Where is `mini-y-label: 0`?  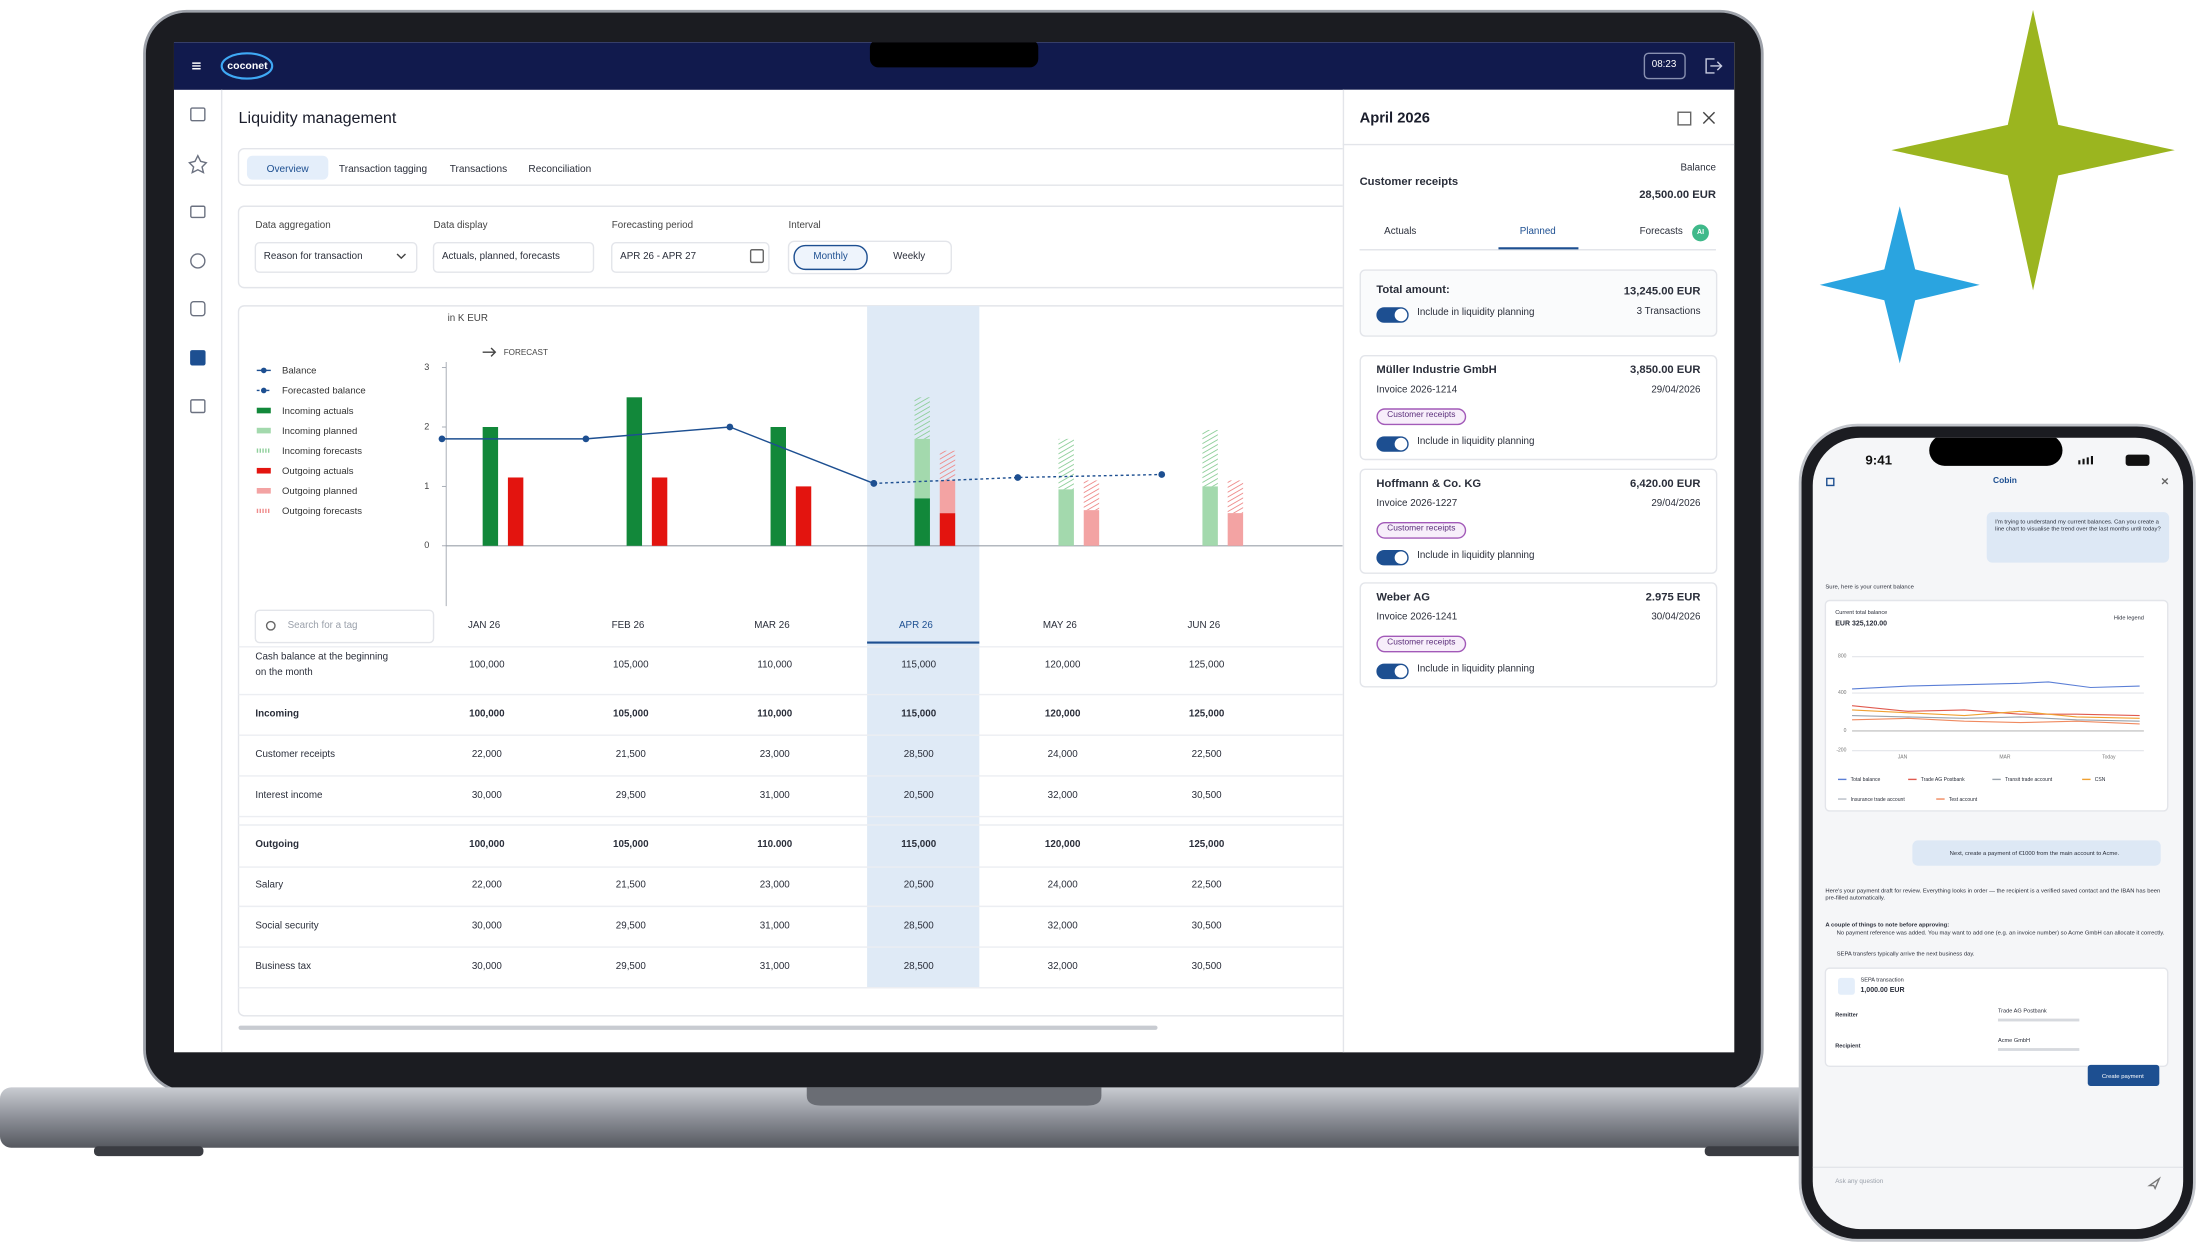
mini-y-label: 0 is located at coordinates (1845, 730).